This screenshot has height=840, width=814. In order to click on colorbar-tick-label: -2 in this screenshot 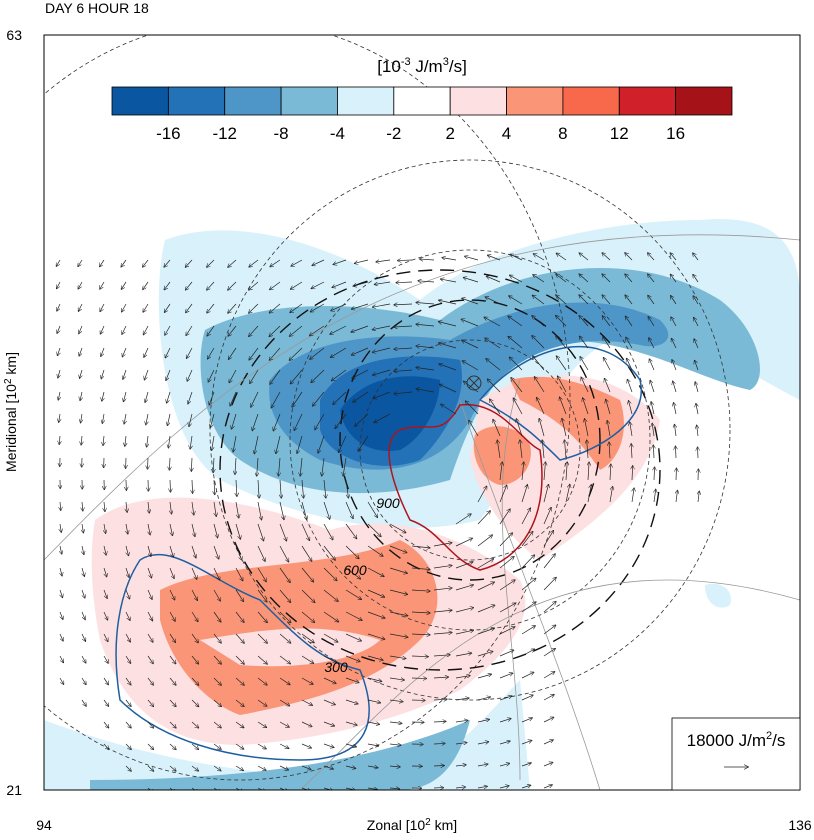, I will do `click(393, 133)`.